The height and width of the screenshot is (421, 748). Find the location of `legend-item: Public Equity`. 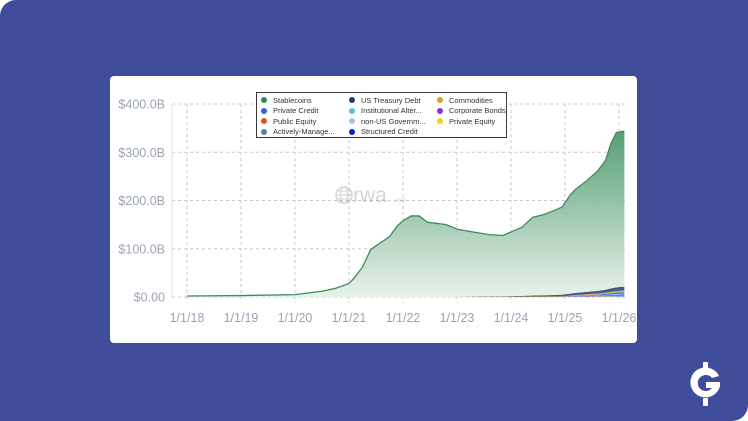

legend-item: Public Equity is located at coordinates (305, 121).